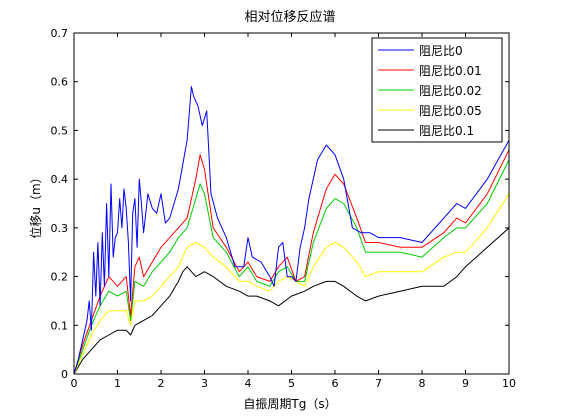 The height and width of the screenshot is (420, 561). I want to click on legend-label: 阻尼比0, so click(441, 51).